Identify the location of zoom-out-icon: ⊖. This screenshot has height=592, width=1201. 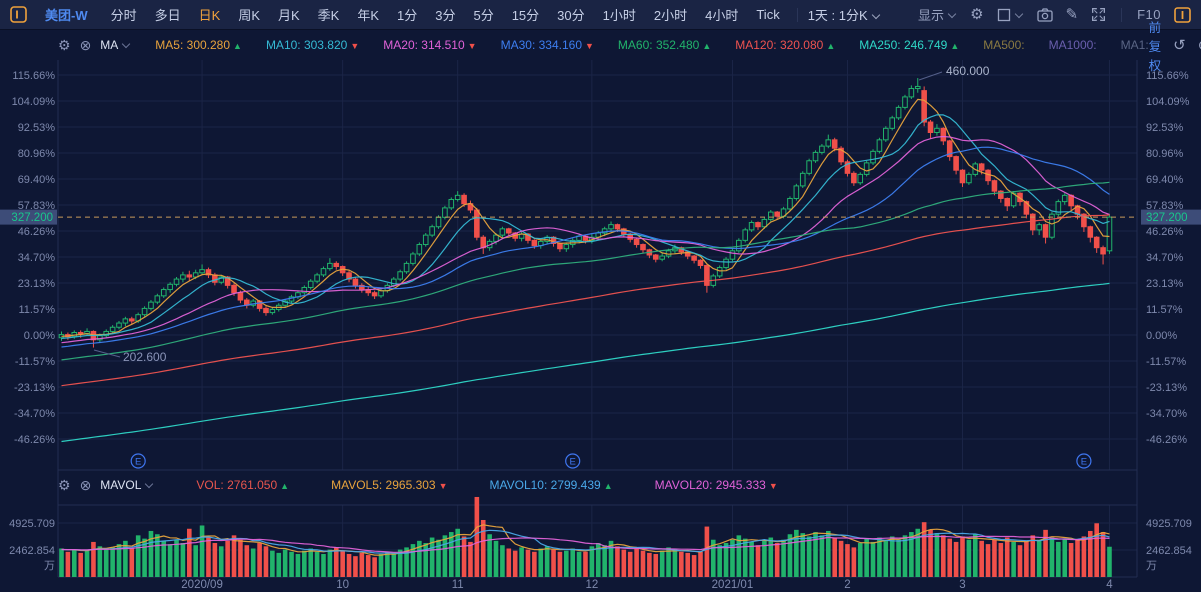
(1199, 45).